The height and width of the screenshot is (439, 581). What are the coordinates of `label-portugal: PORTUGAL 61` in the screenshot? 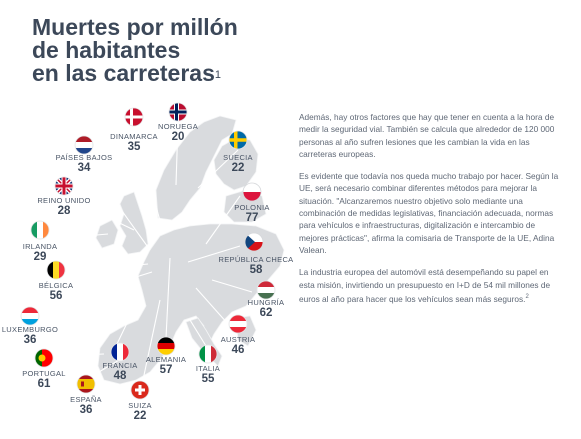 It's located at (44, 380).